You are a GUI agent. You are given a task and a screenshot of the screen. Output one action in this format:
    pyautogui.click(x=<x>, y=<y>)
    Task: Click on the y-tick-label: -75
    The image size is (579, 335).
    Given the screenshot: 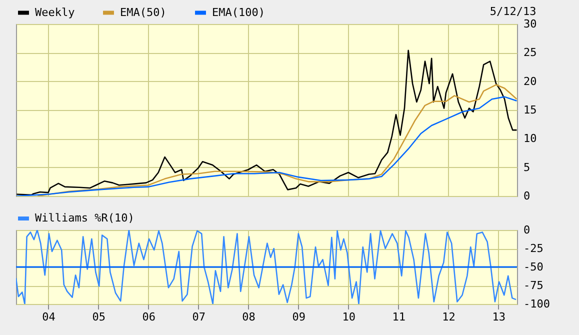 What is the action you would take?
    pyautogui.click(x=534, y=285)
    